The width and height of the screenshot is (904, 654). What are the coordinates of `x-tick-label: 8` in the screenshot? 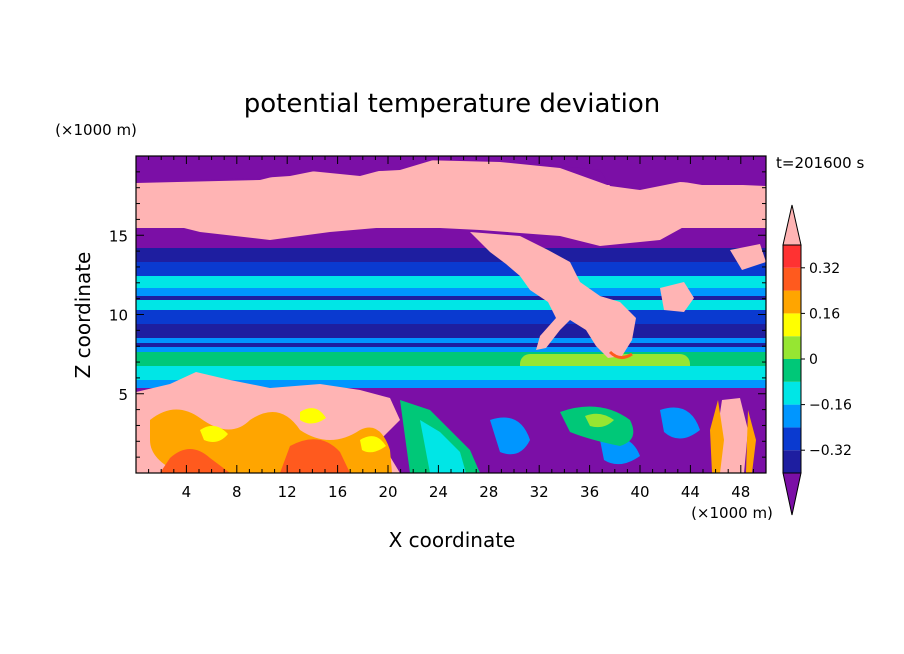 It's located at (237, 492).